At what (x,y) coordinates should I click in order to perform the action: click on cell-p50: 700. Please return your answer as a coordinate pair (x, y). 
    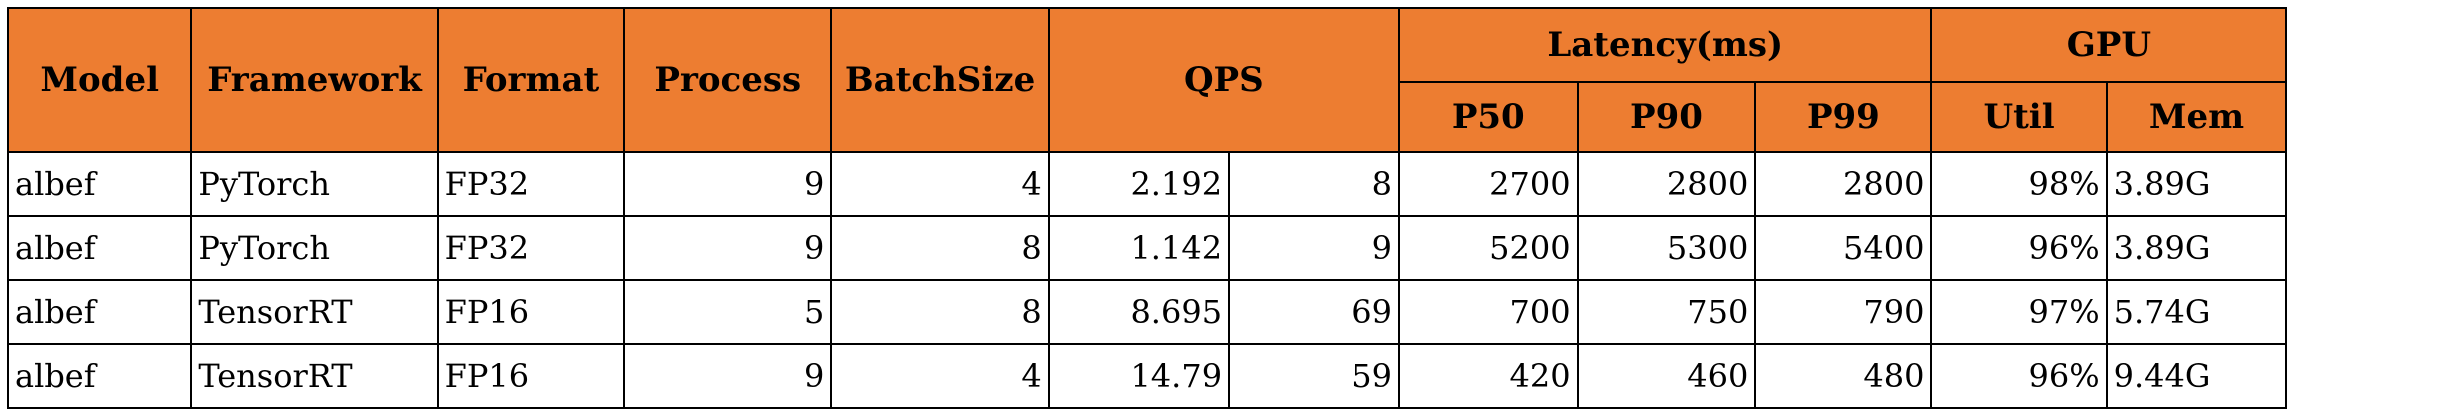
    Looking at the image, I should click on (1488, 312).